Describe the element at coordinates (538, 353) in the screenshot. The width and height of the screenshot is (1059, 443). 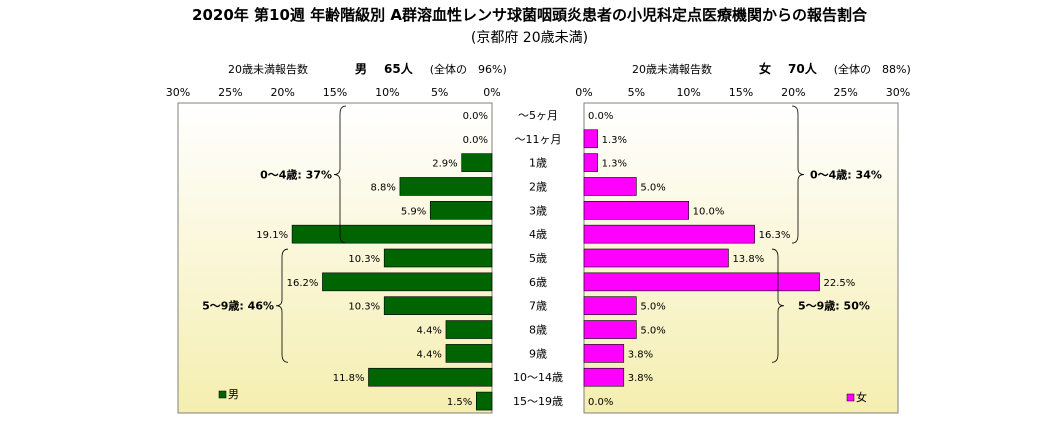
I see `age-category-label: 9歳` at that location.